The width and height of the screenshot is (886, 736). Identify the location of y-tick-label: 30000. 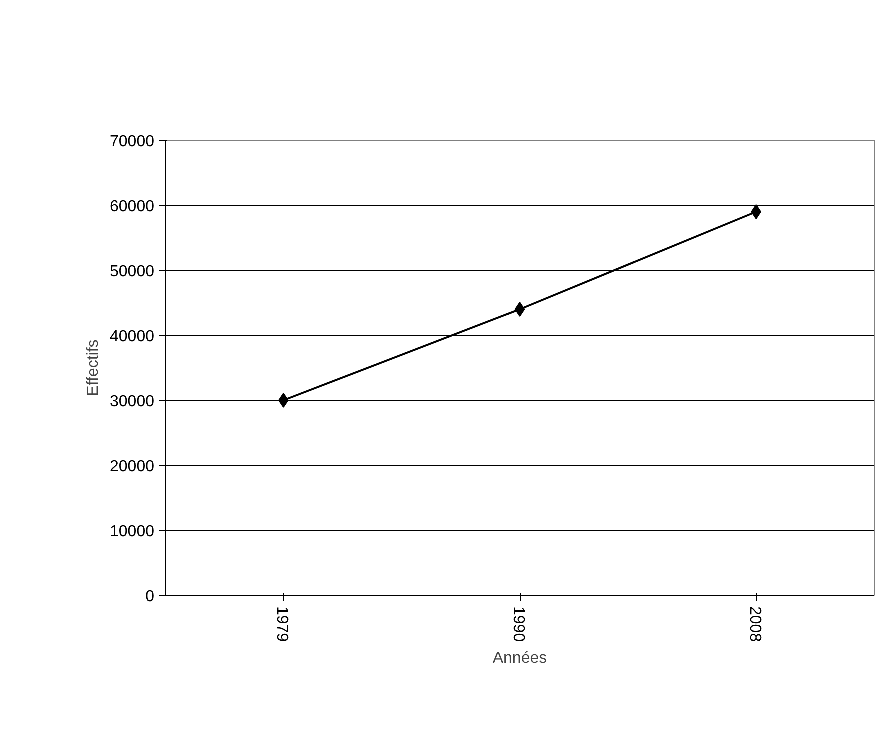
(132, 402).